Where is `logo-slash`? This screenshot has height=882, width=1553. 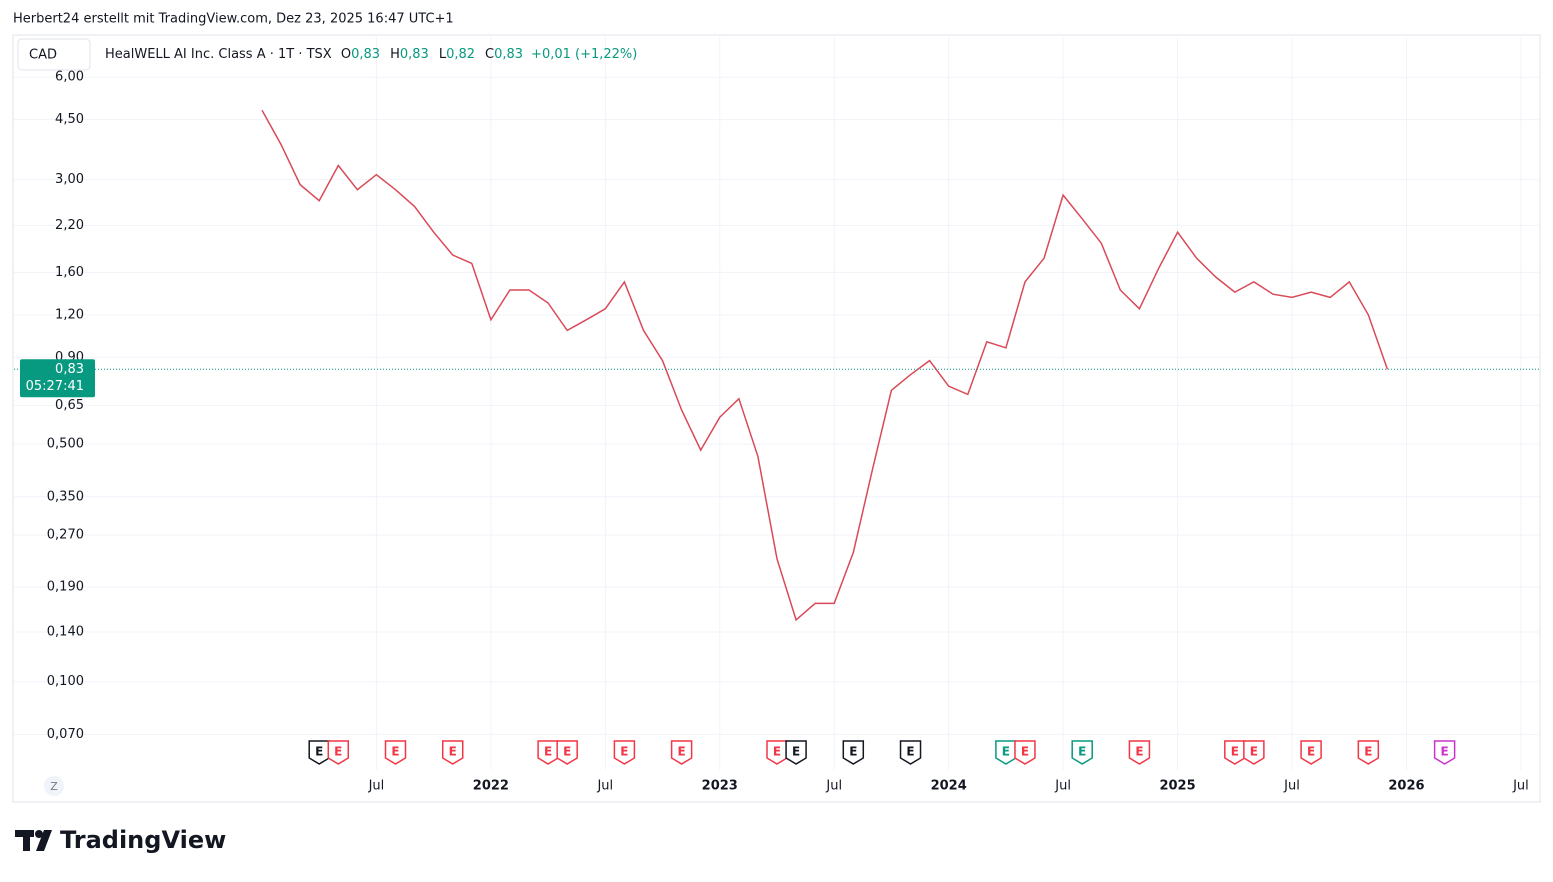 logo-slash is located at coordinates (44, 840).